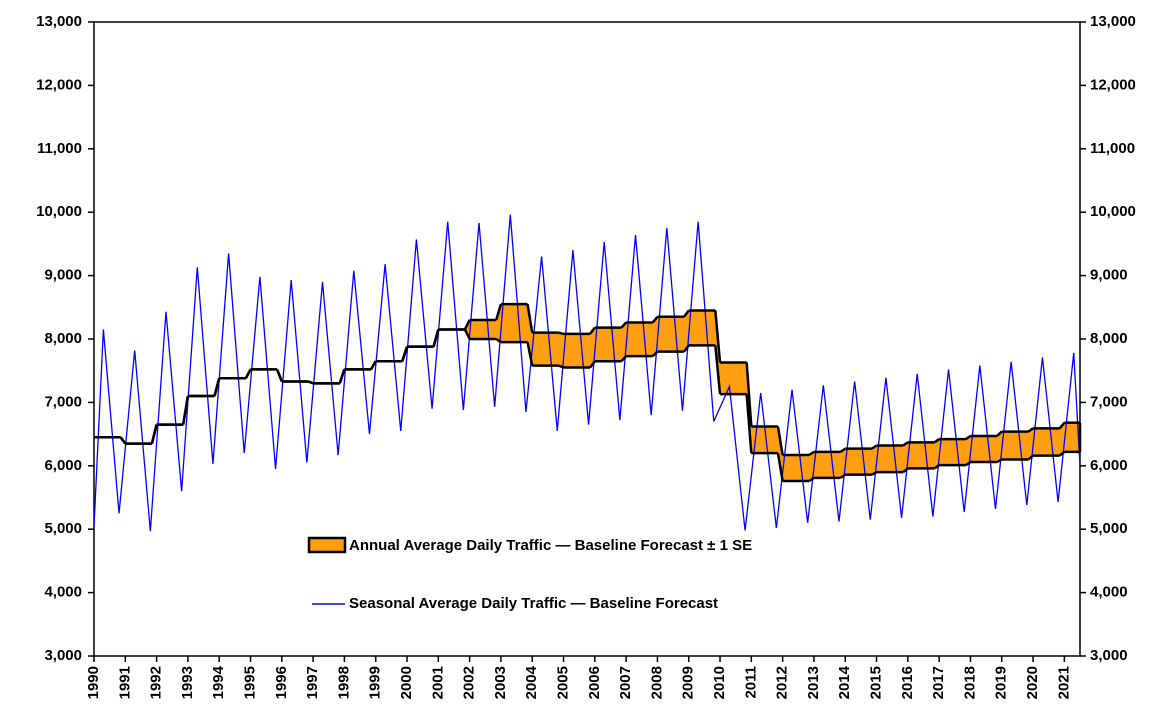 The width and height of the screenshot is (1172, 721). I want to click on legend-band-swatch, so click(327, 545).